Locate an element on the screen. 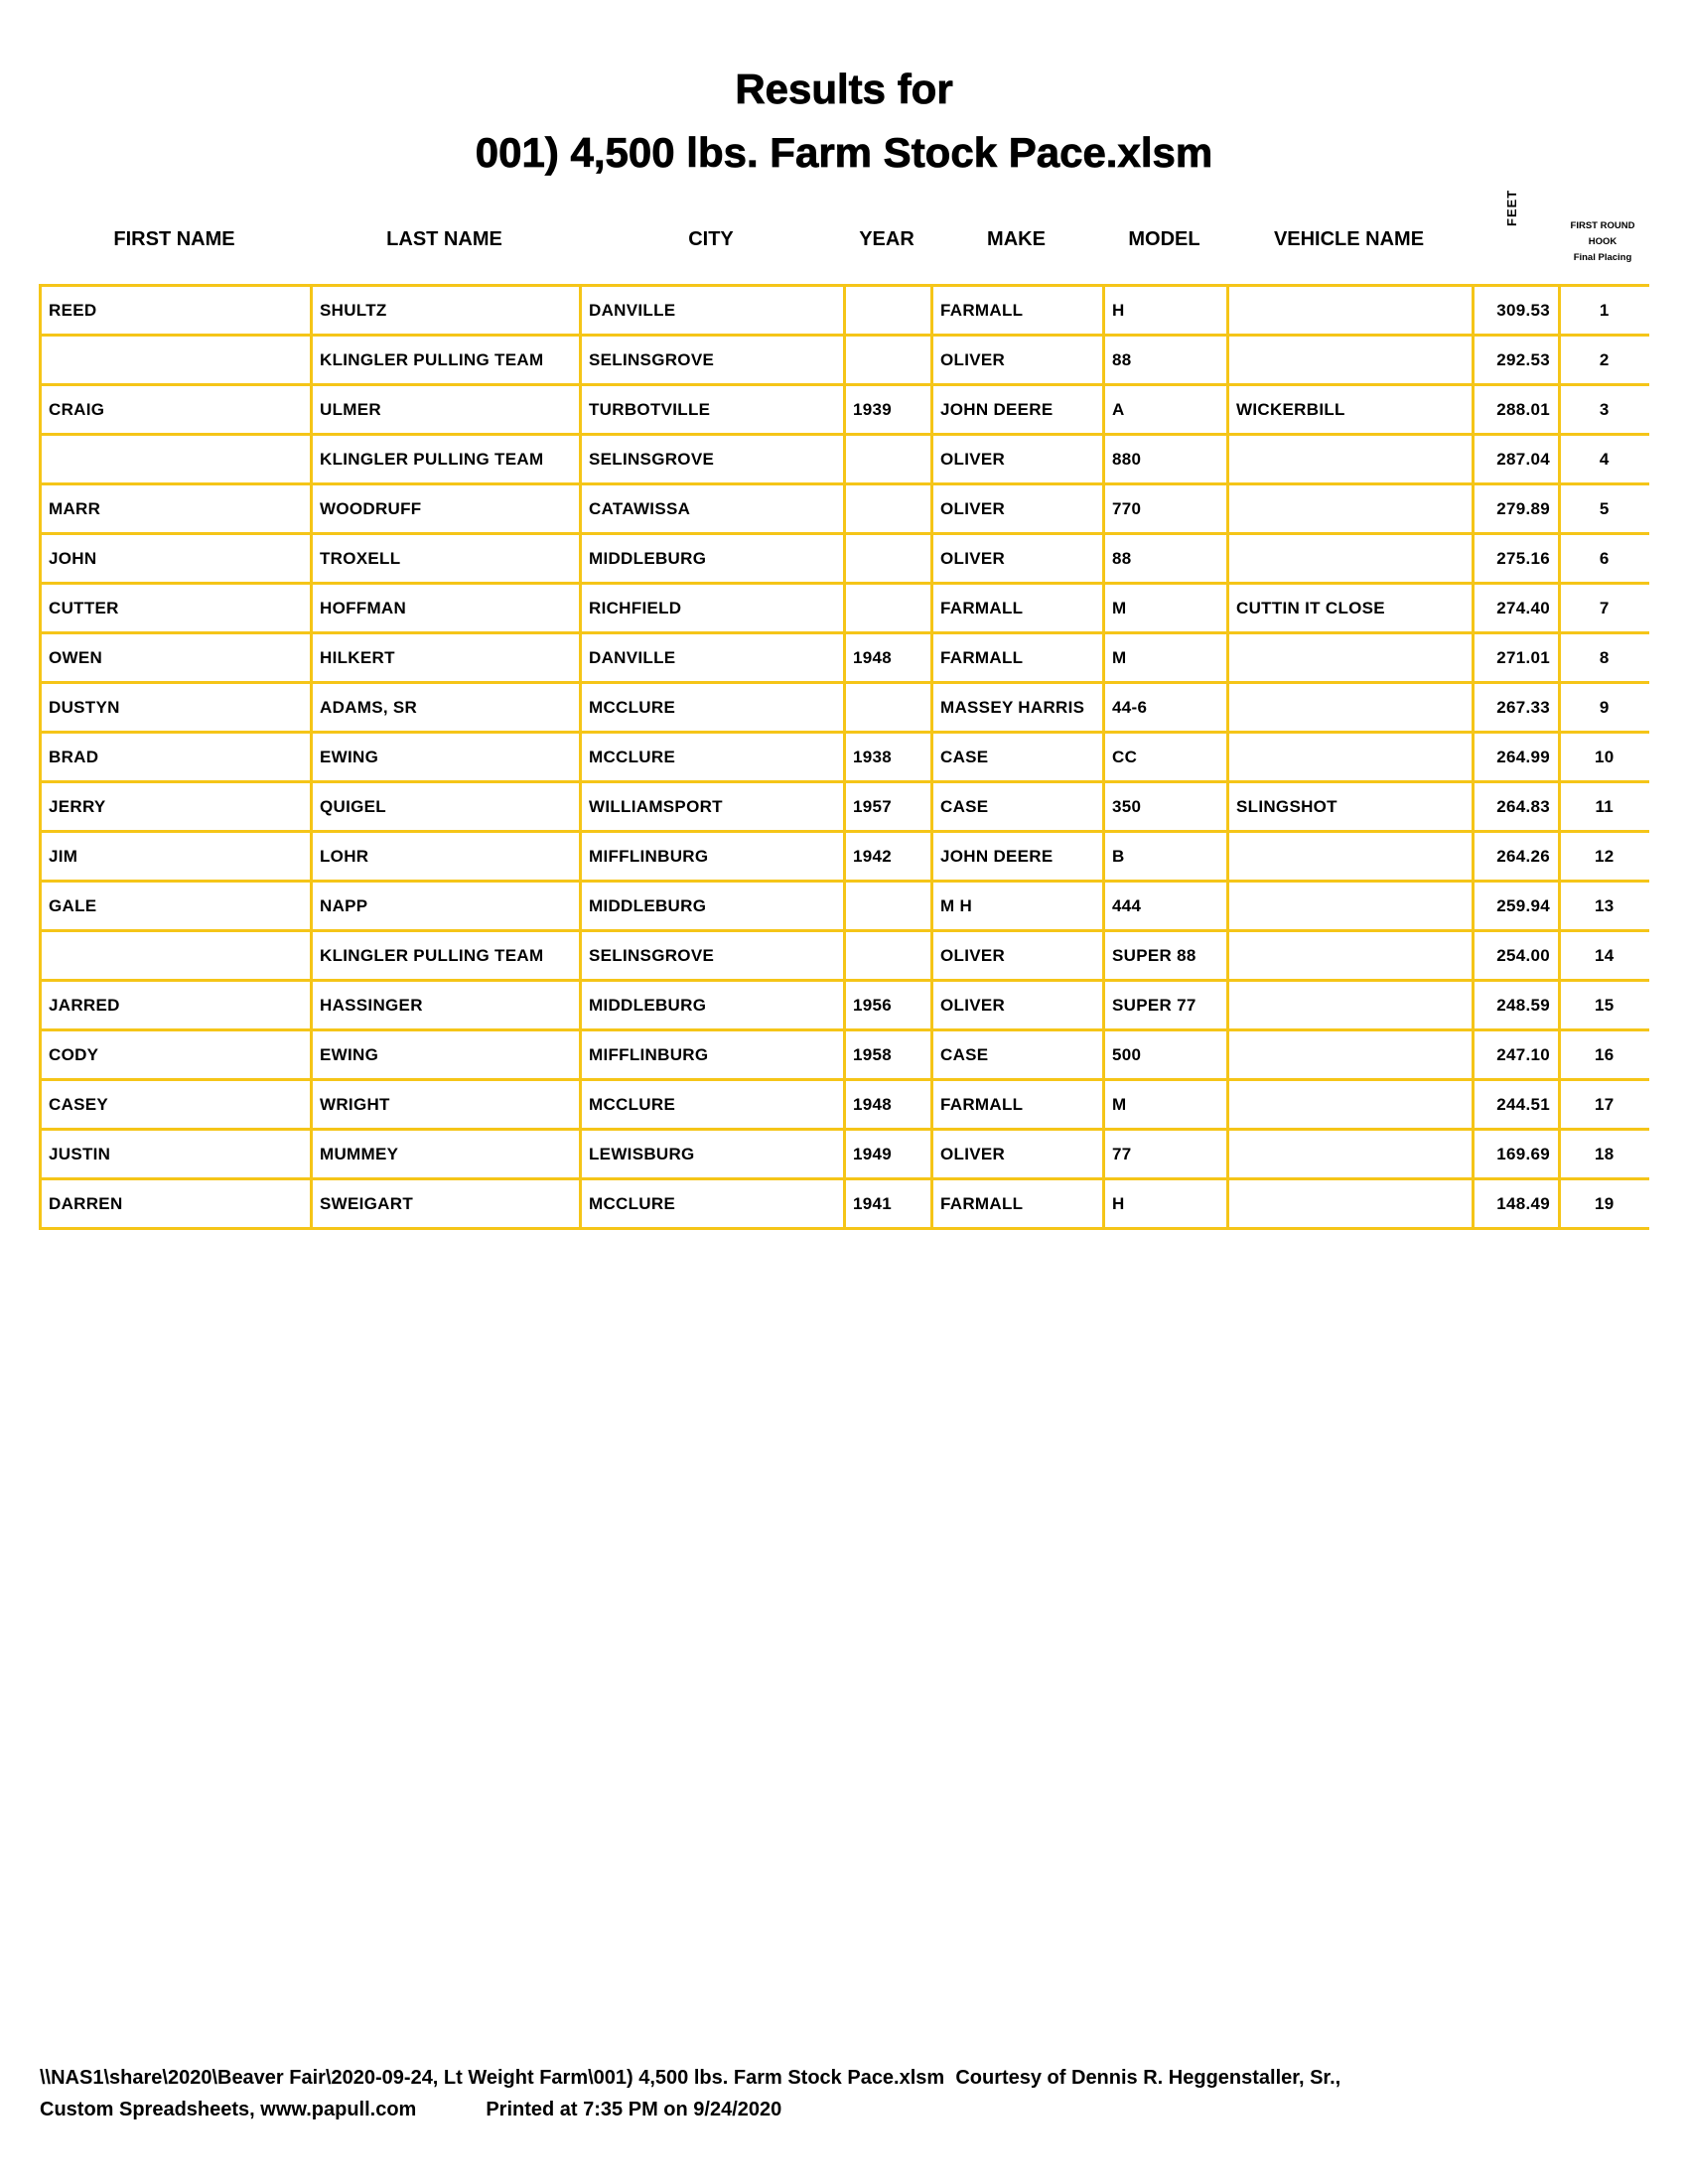 This screenshot has height=2184, width=1688. cell-feet: 244.51 is located at coordinates (1516, 1104).